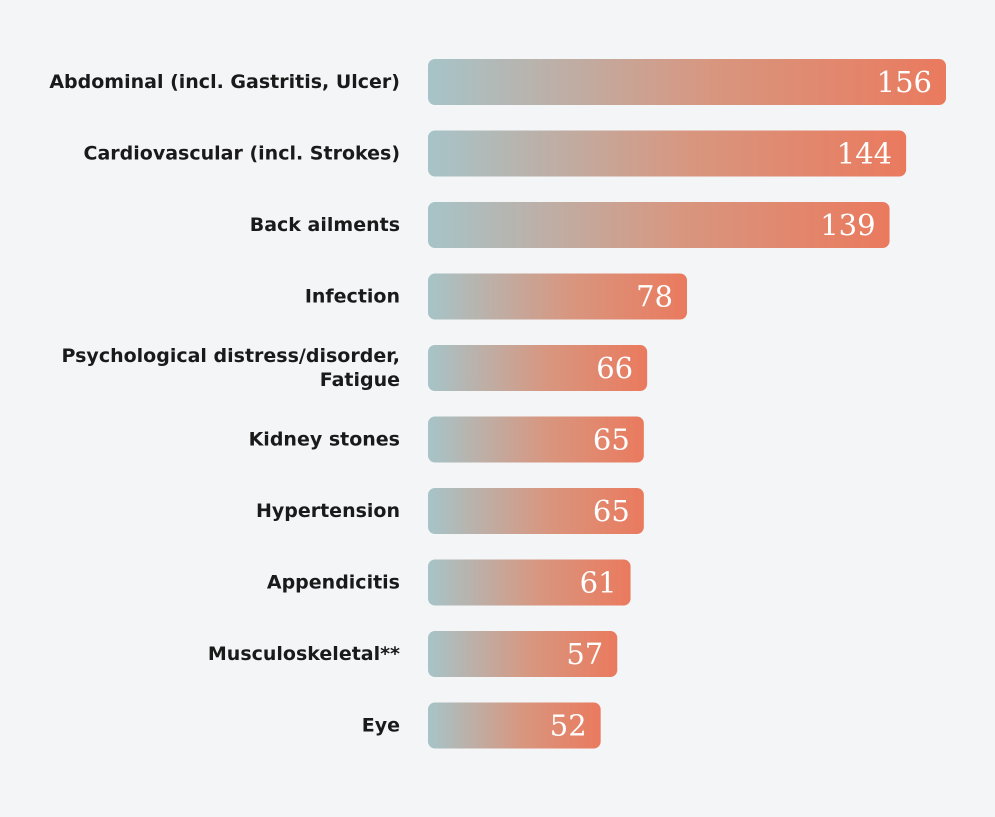 The image size is (995, 817). Describe the element at coordinates (847, 225) in the screenshot. I see `bar-value-label: 139` at that location.